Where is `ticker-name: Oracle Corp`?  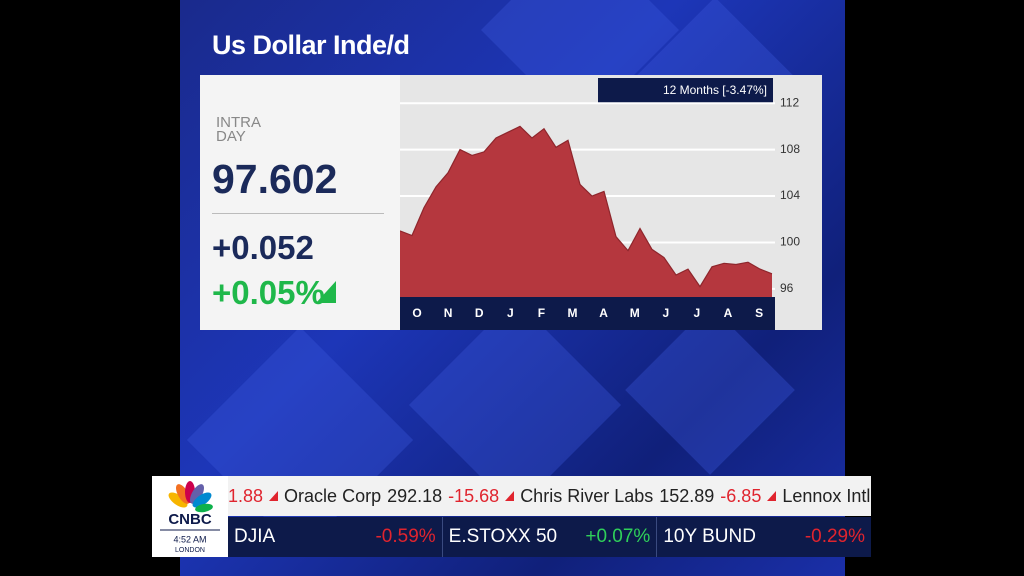
ticker-name: Oracle Corp is located at coordinates (333, 495).